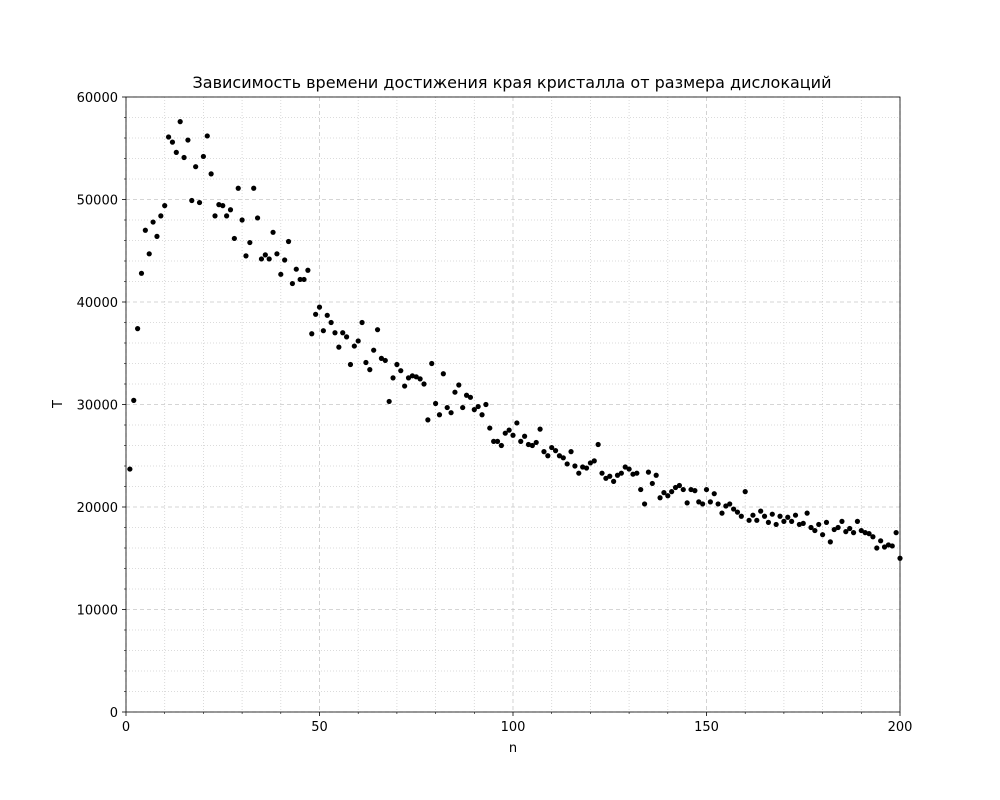  What do you see at coordinates (114, 713) in the screenshot?
I see `y-tick-label: 0` at bounding box center [114, 713].